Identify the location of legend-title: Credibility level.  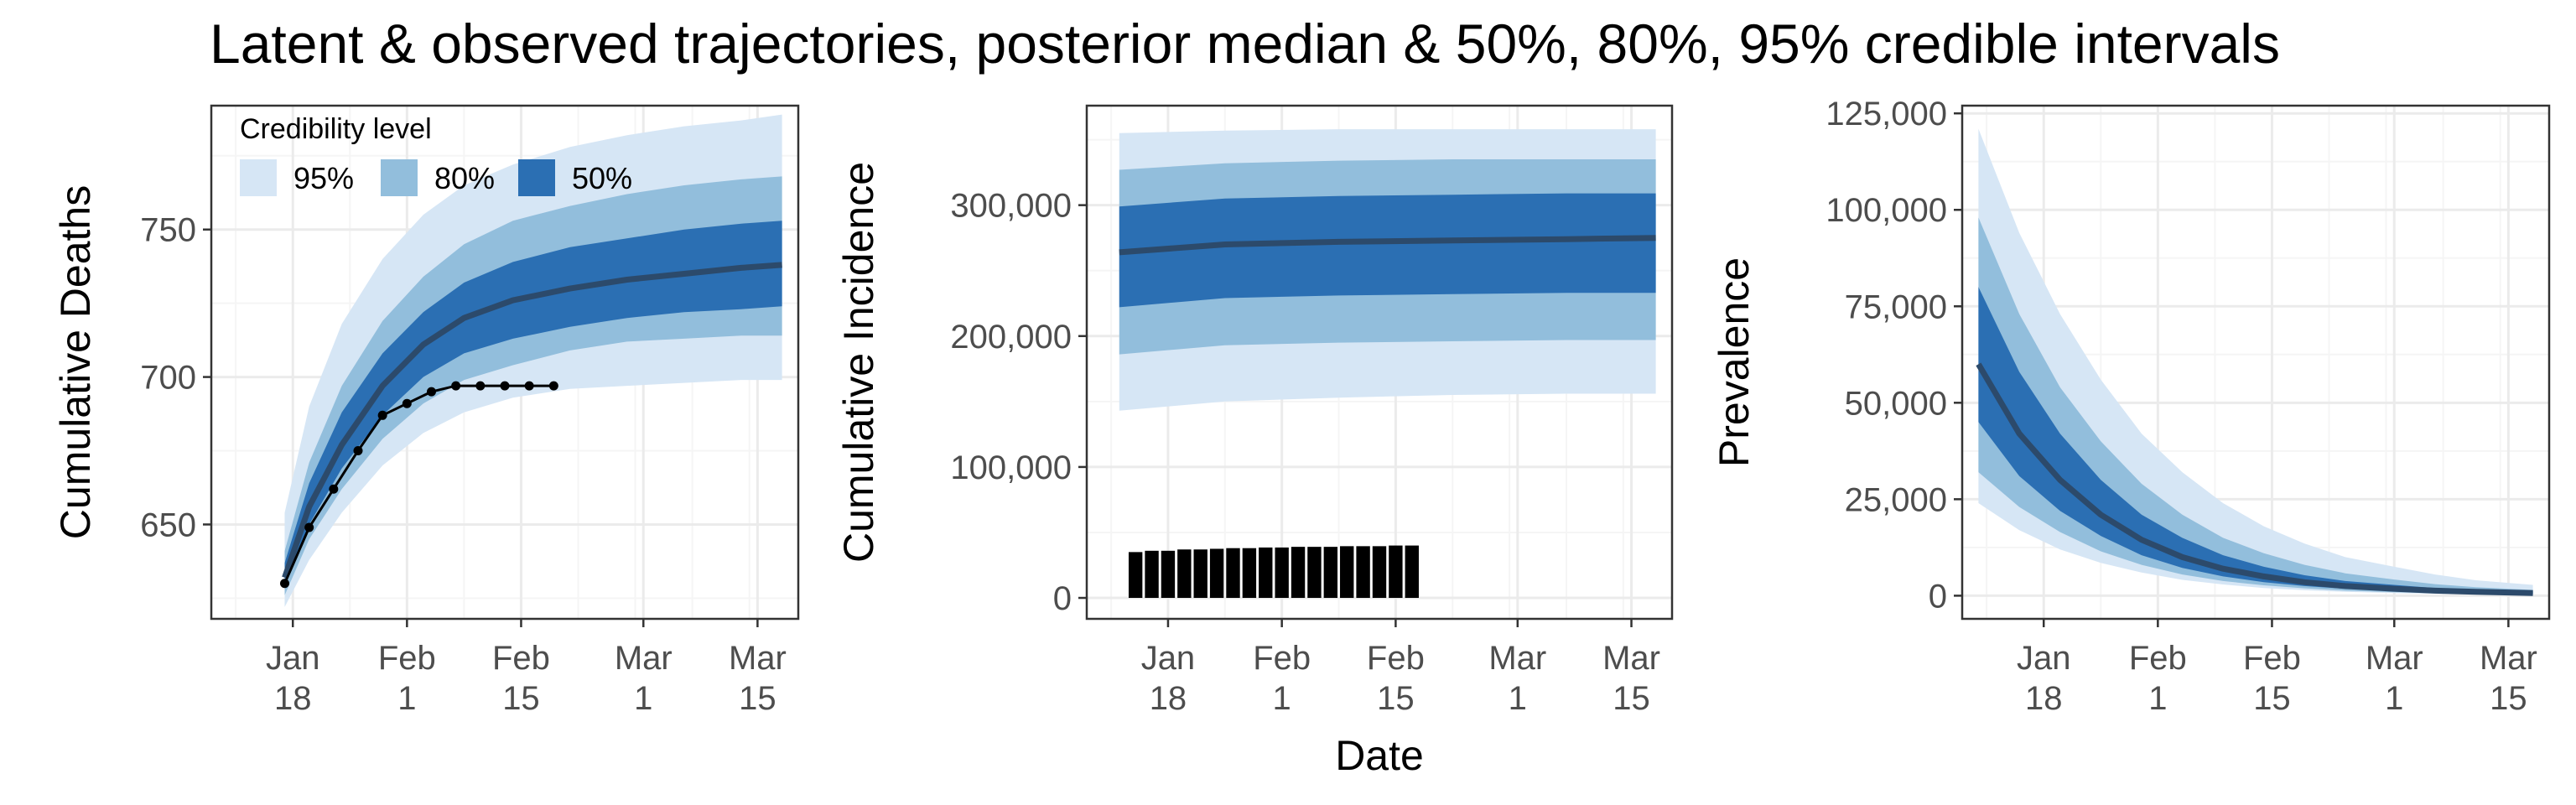
(336, 129).